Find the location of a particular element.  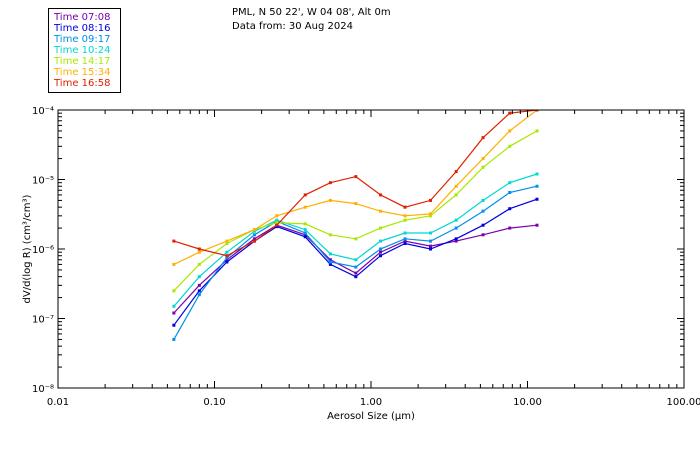

legend-item: Time 15:34 is located at coordinates (82, 72).